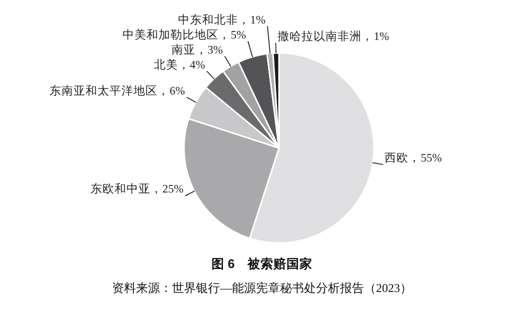 The height and width of the screenshot is (316, 524). What do you see at coordinates (222, 20) in the screenshot?
I see `中东和北非: 中东和北非，1%` at bounding box center [222, 20].